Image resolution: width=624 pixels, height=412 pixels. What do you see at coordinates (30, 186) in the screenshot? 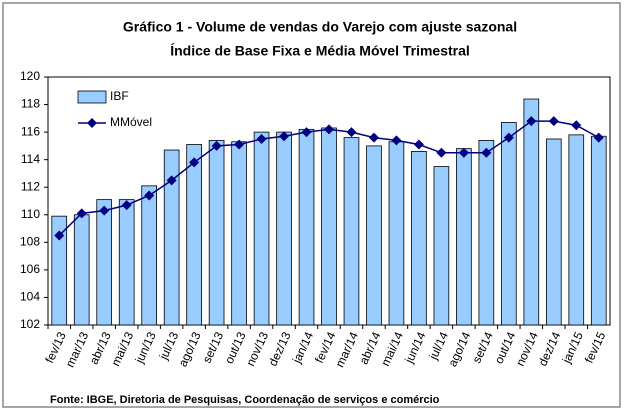
I see `y-tick-label: 112` at bounding box center [30, 186].